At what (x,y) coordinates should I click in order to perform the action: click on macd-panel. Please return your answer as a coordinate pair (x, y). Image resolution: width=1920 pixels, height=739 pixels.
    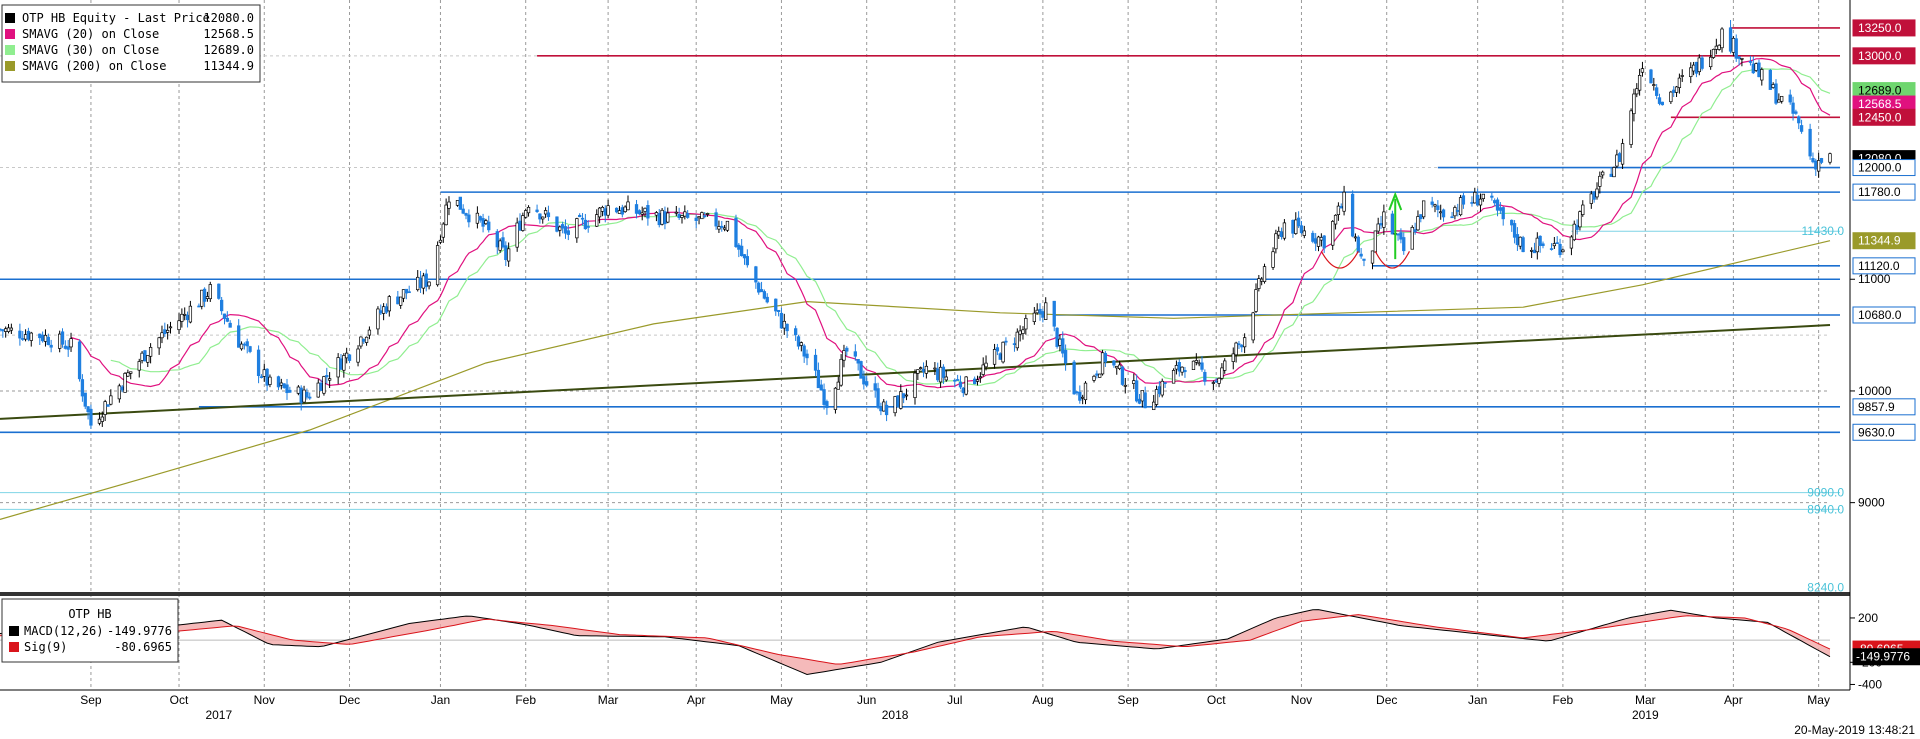
    Looking at the image, I should click on (915, 642).